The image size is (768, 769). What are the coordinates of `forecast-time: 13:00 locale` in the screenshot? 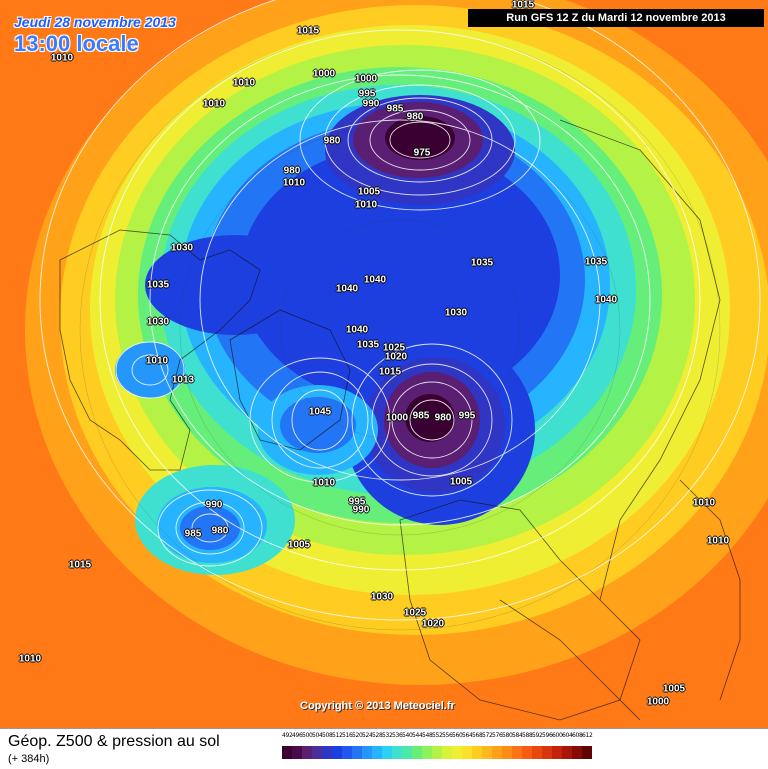 It's located at (76, 43).